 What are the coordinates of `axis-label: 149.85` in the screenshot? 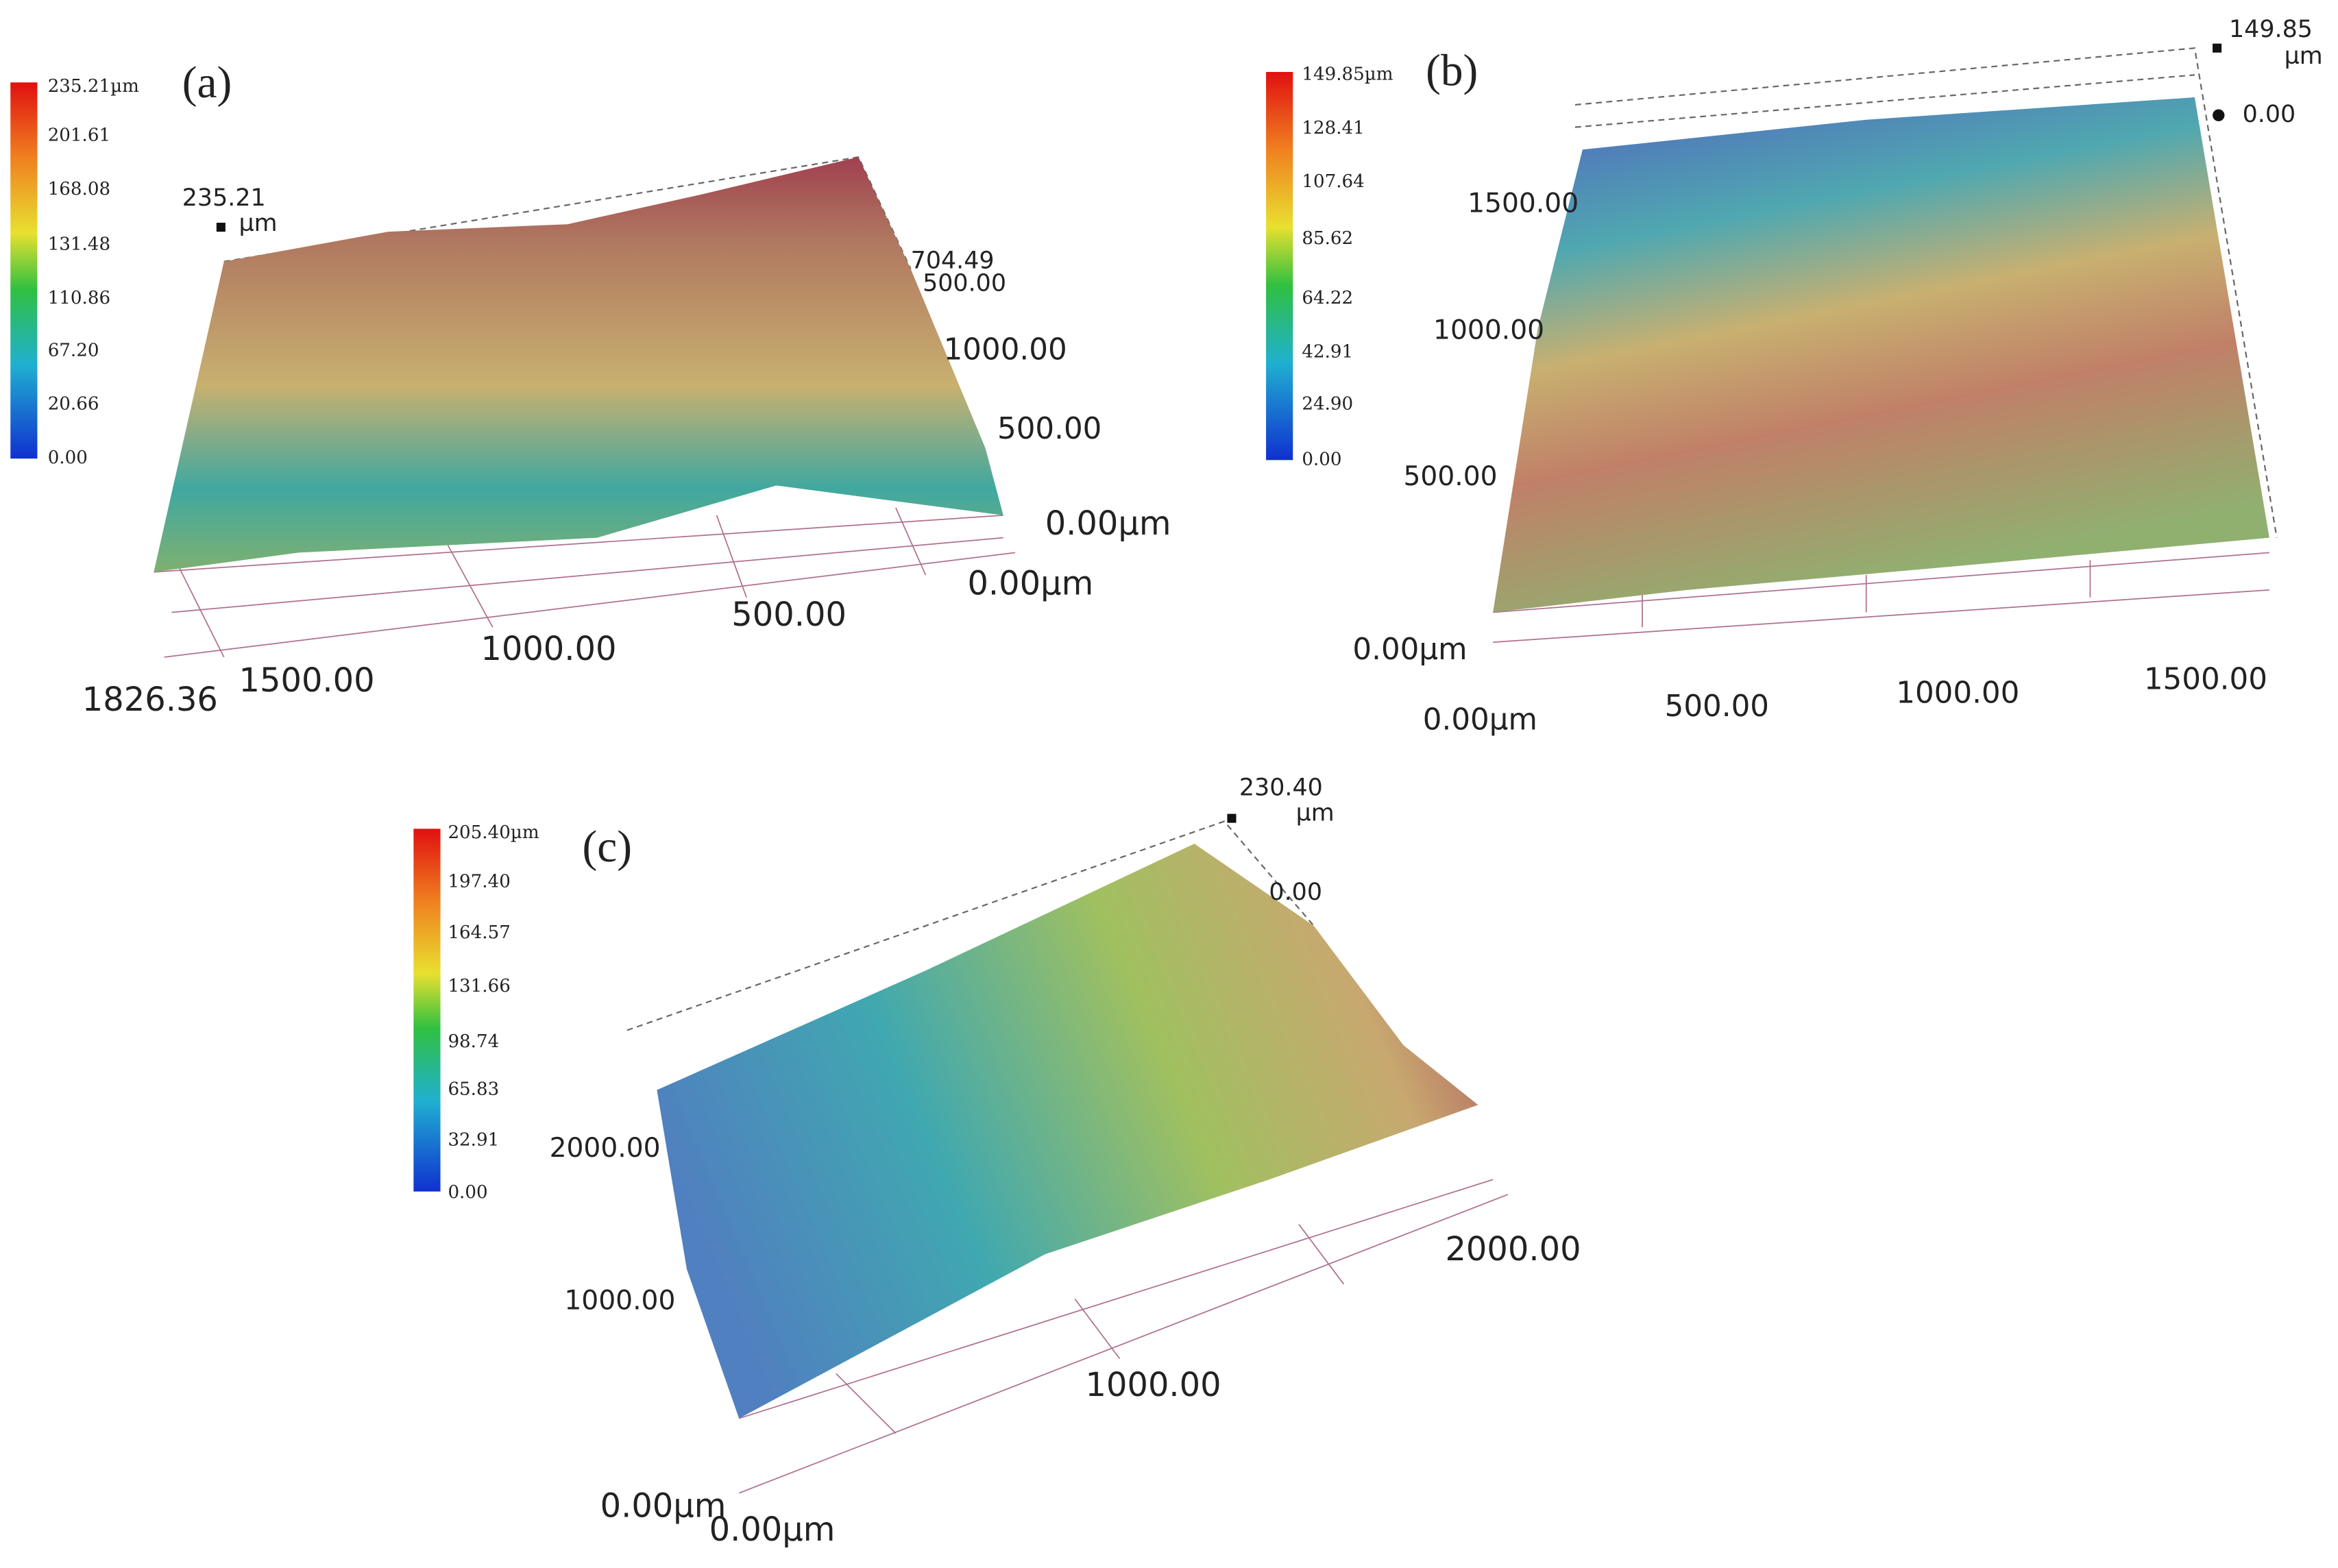 It's located at (2271, 29).